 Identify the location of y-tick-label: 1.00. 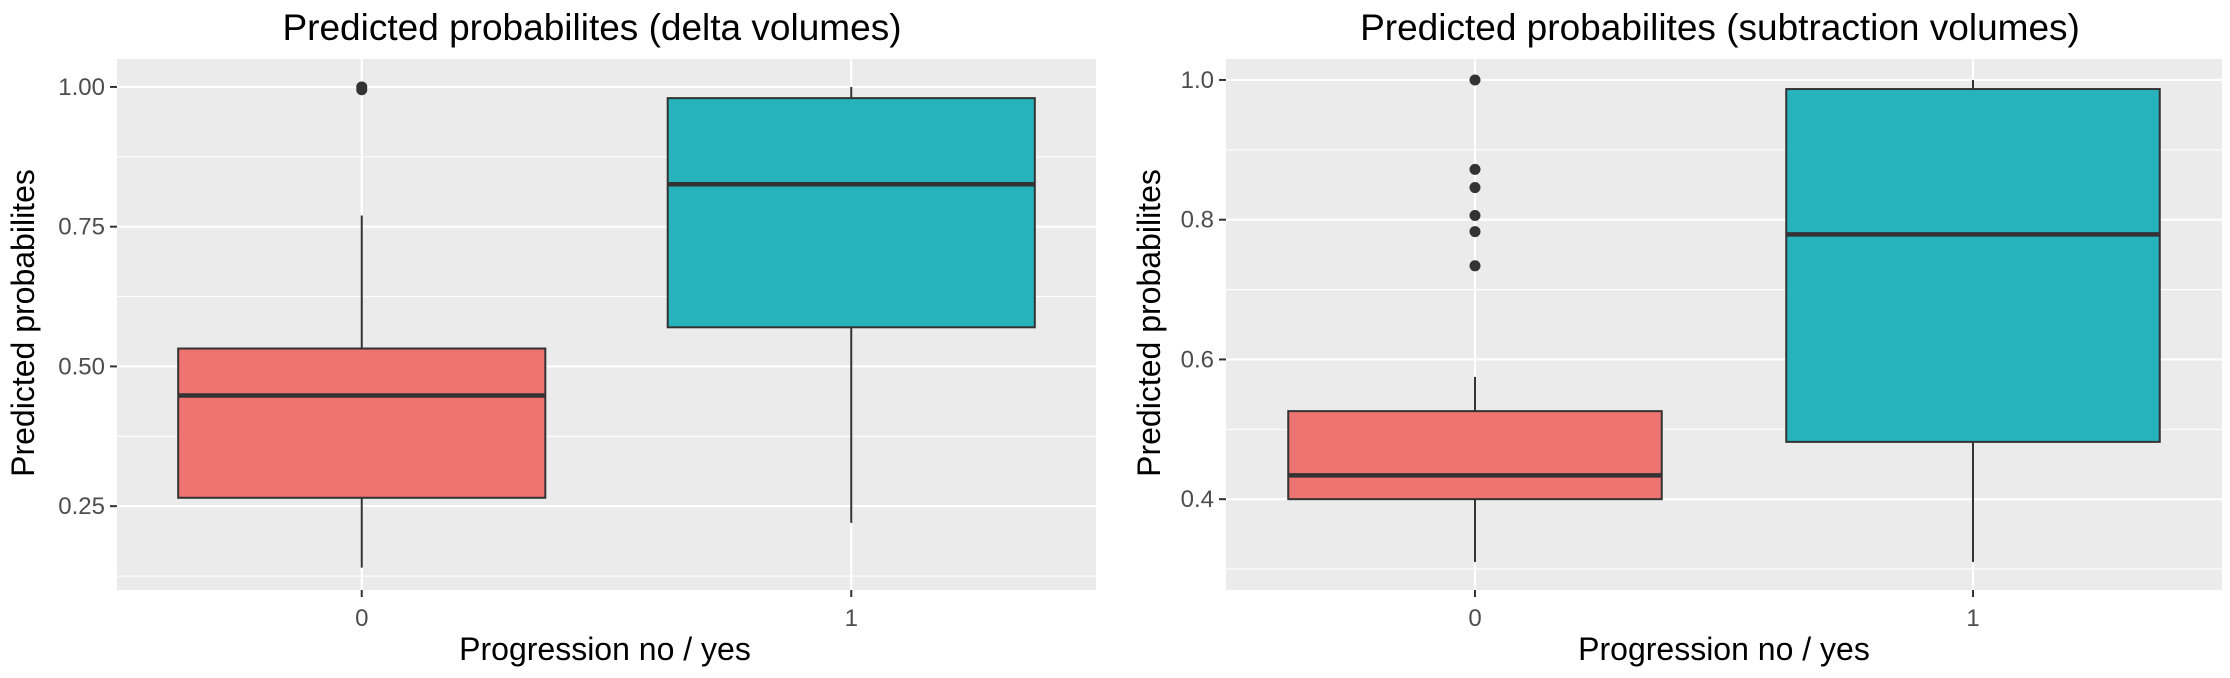
(81, 87).